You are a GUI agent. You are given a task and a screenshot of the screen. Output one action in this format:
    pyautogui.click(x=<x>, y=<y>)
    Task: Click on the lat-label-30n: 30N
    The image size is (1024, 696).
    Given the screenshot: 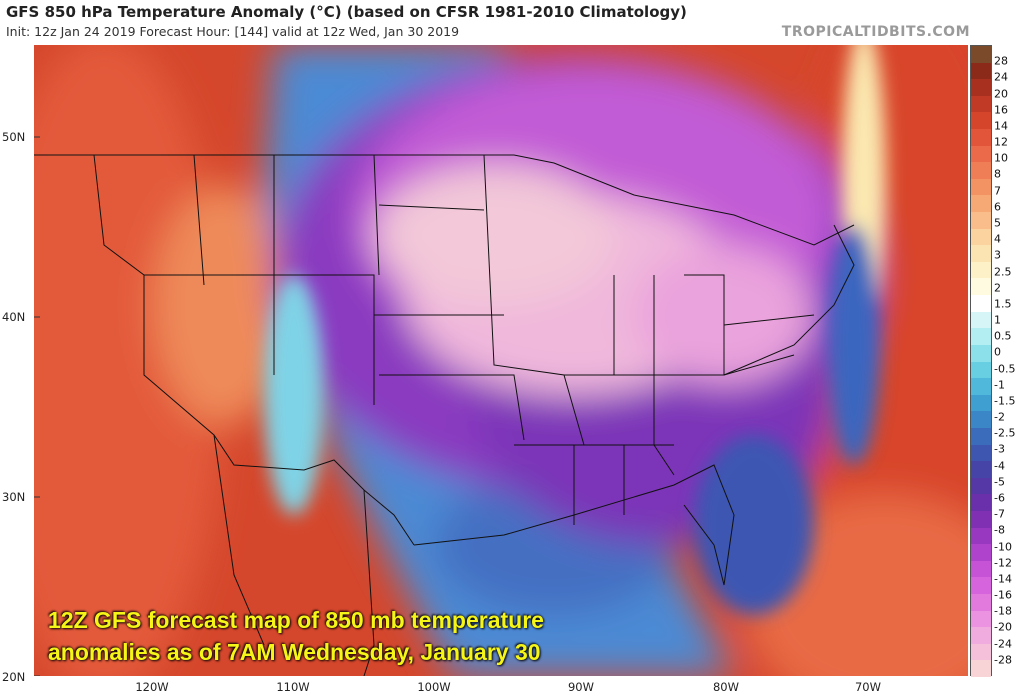 What is the action you would take?
    pyautogui.click(x=14, y=497)
    